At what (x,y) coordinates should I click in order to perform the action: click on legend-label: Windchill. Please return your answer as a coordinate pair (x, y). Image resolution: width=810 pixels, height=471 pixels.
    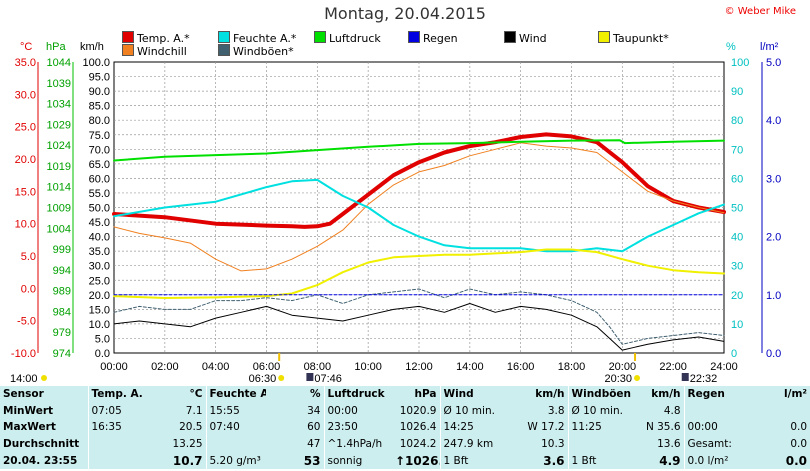
    Looking at the image, I should click on (162, 51).